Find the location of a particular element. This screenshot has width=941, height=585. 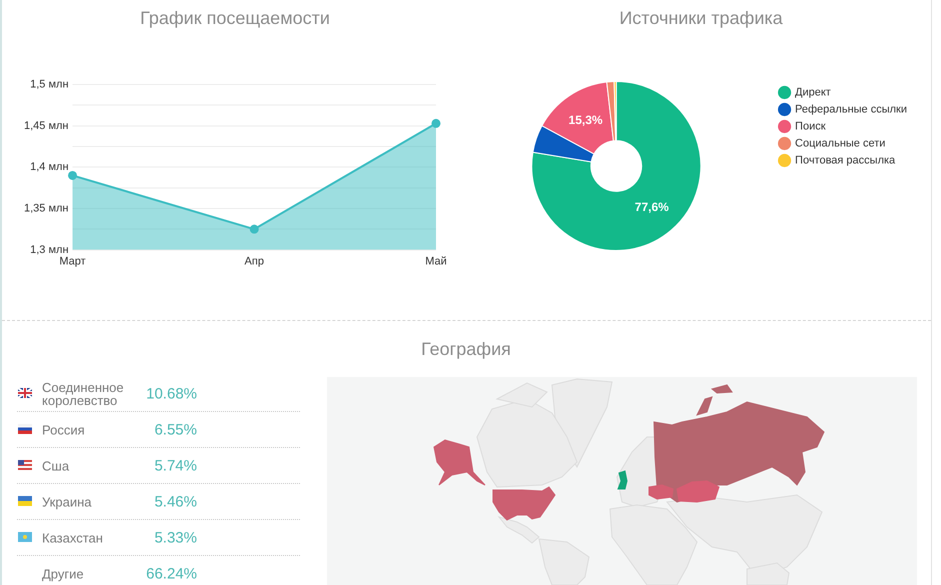

legend-label: Поиск is located at coordinates (810, 126).